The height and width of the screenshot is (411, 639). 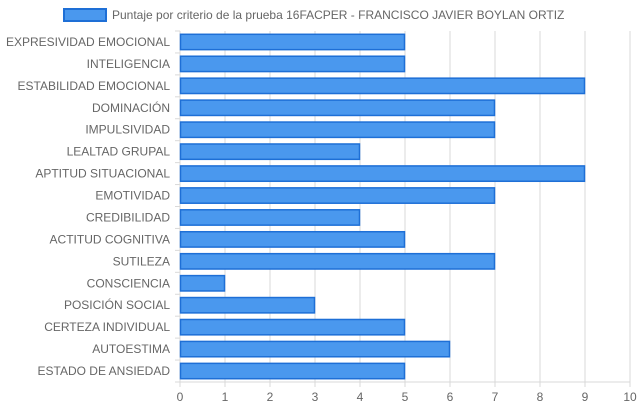 I want to click on x-tick-label: 7, so click(x=495, y=397).